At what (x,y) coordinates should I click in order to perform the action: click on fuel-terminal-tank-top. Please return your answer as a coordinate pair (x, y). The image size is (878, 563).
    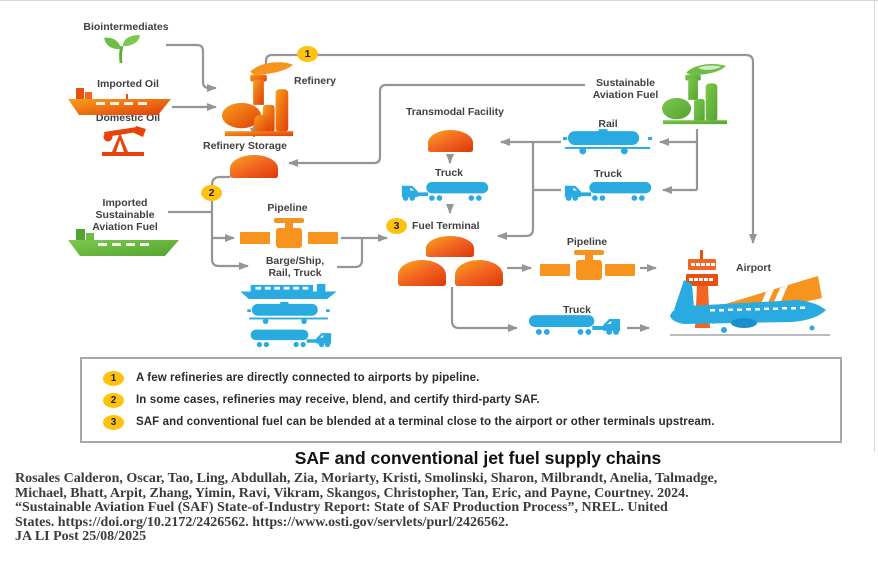
    Looking at the image, I should click on (450, 246).